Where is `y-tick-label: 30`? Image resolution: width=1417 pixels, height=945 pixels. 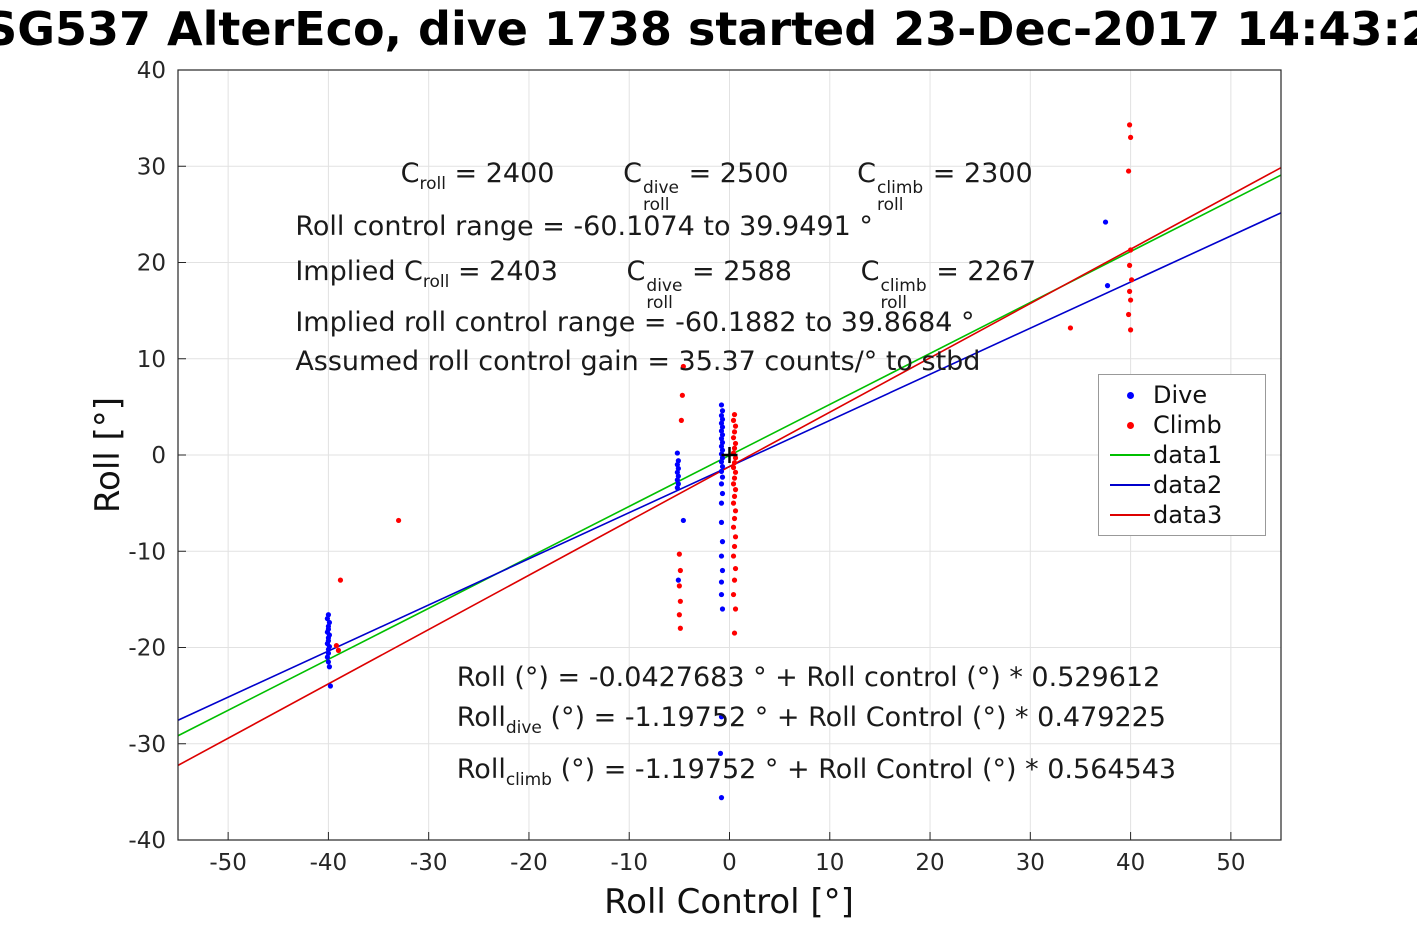
y-tick-label: 30 is located at coordinates (151, 167).